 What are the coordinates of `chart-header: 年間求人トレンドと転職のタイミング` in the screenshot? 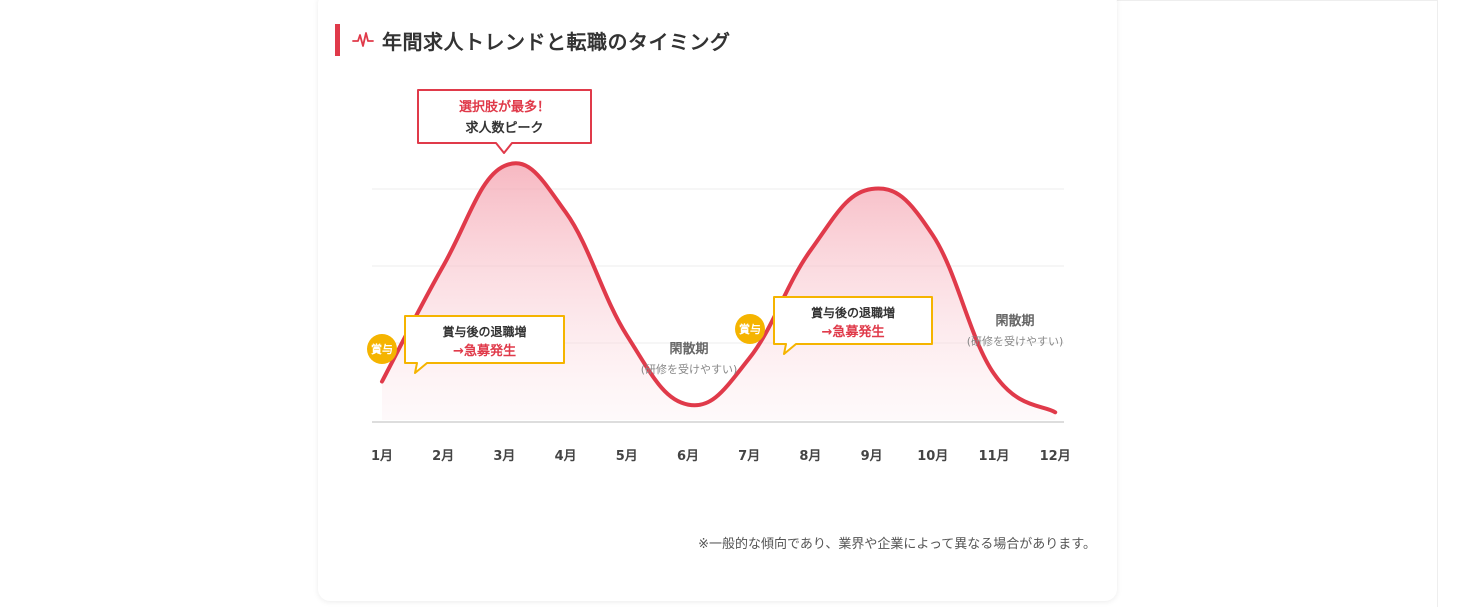 It's located at (533, 40).